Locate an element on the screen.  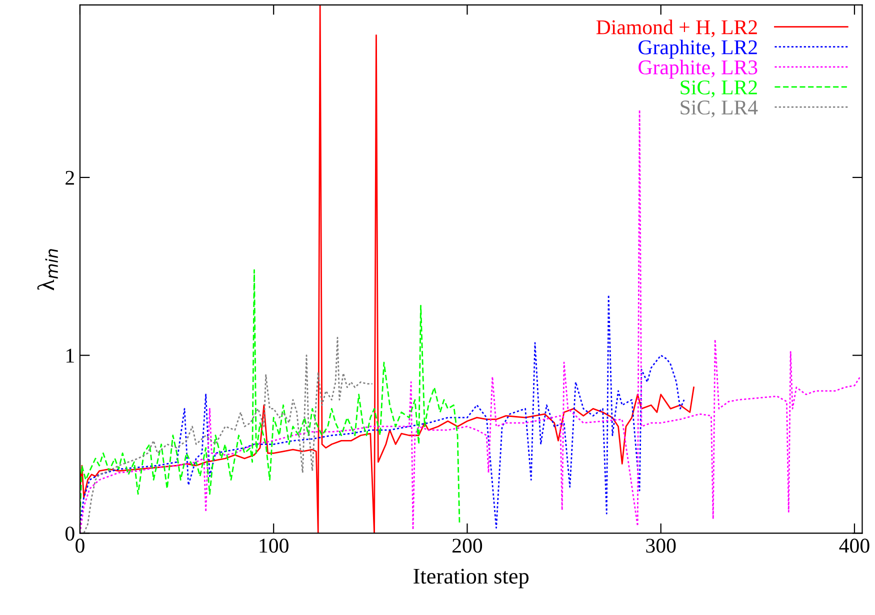
x-tick-label: 100 is located at coordinates (274, 545).